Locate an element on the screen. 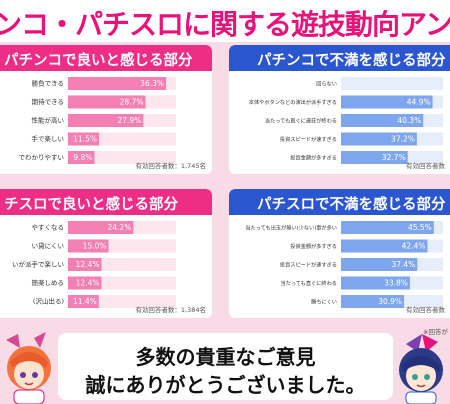 Image resolution: width=450 pixels, height=404 pixels. data-label: 32.7% is located at coordinates (394, 157).